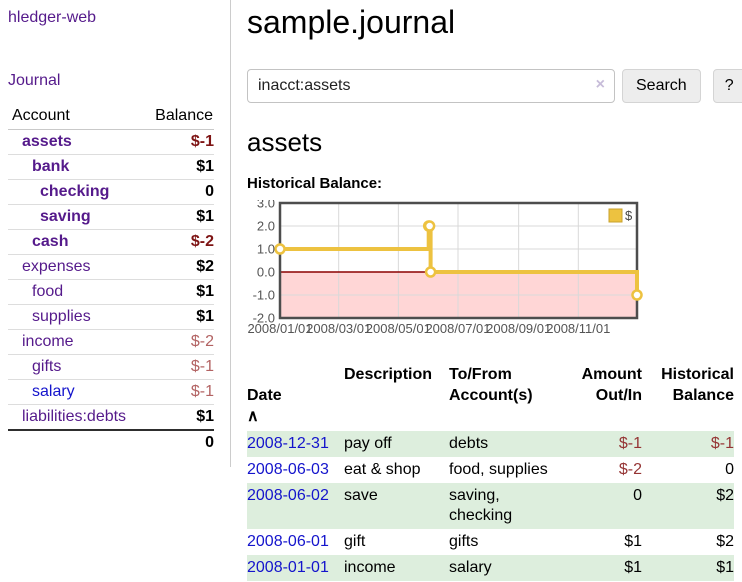 This screenshot has height=582, width=742. I want to click on sidebar-account-link-assets: assets, so click(47, 141).